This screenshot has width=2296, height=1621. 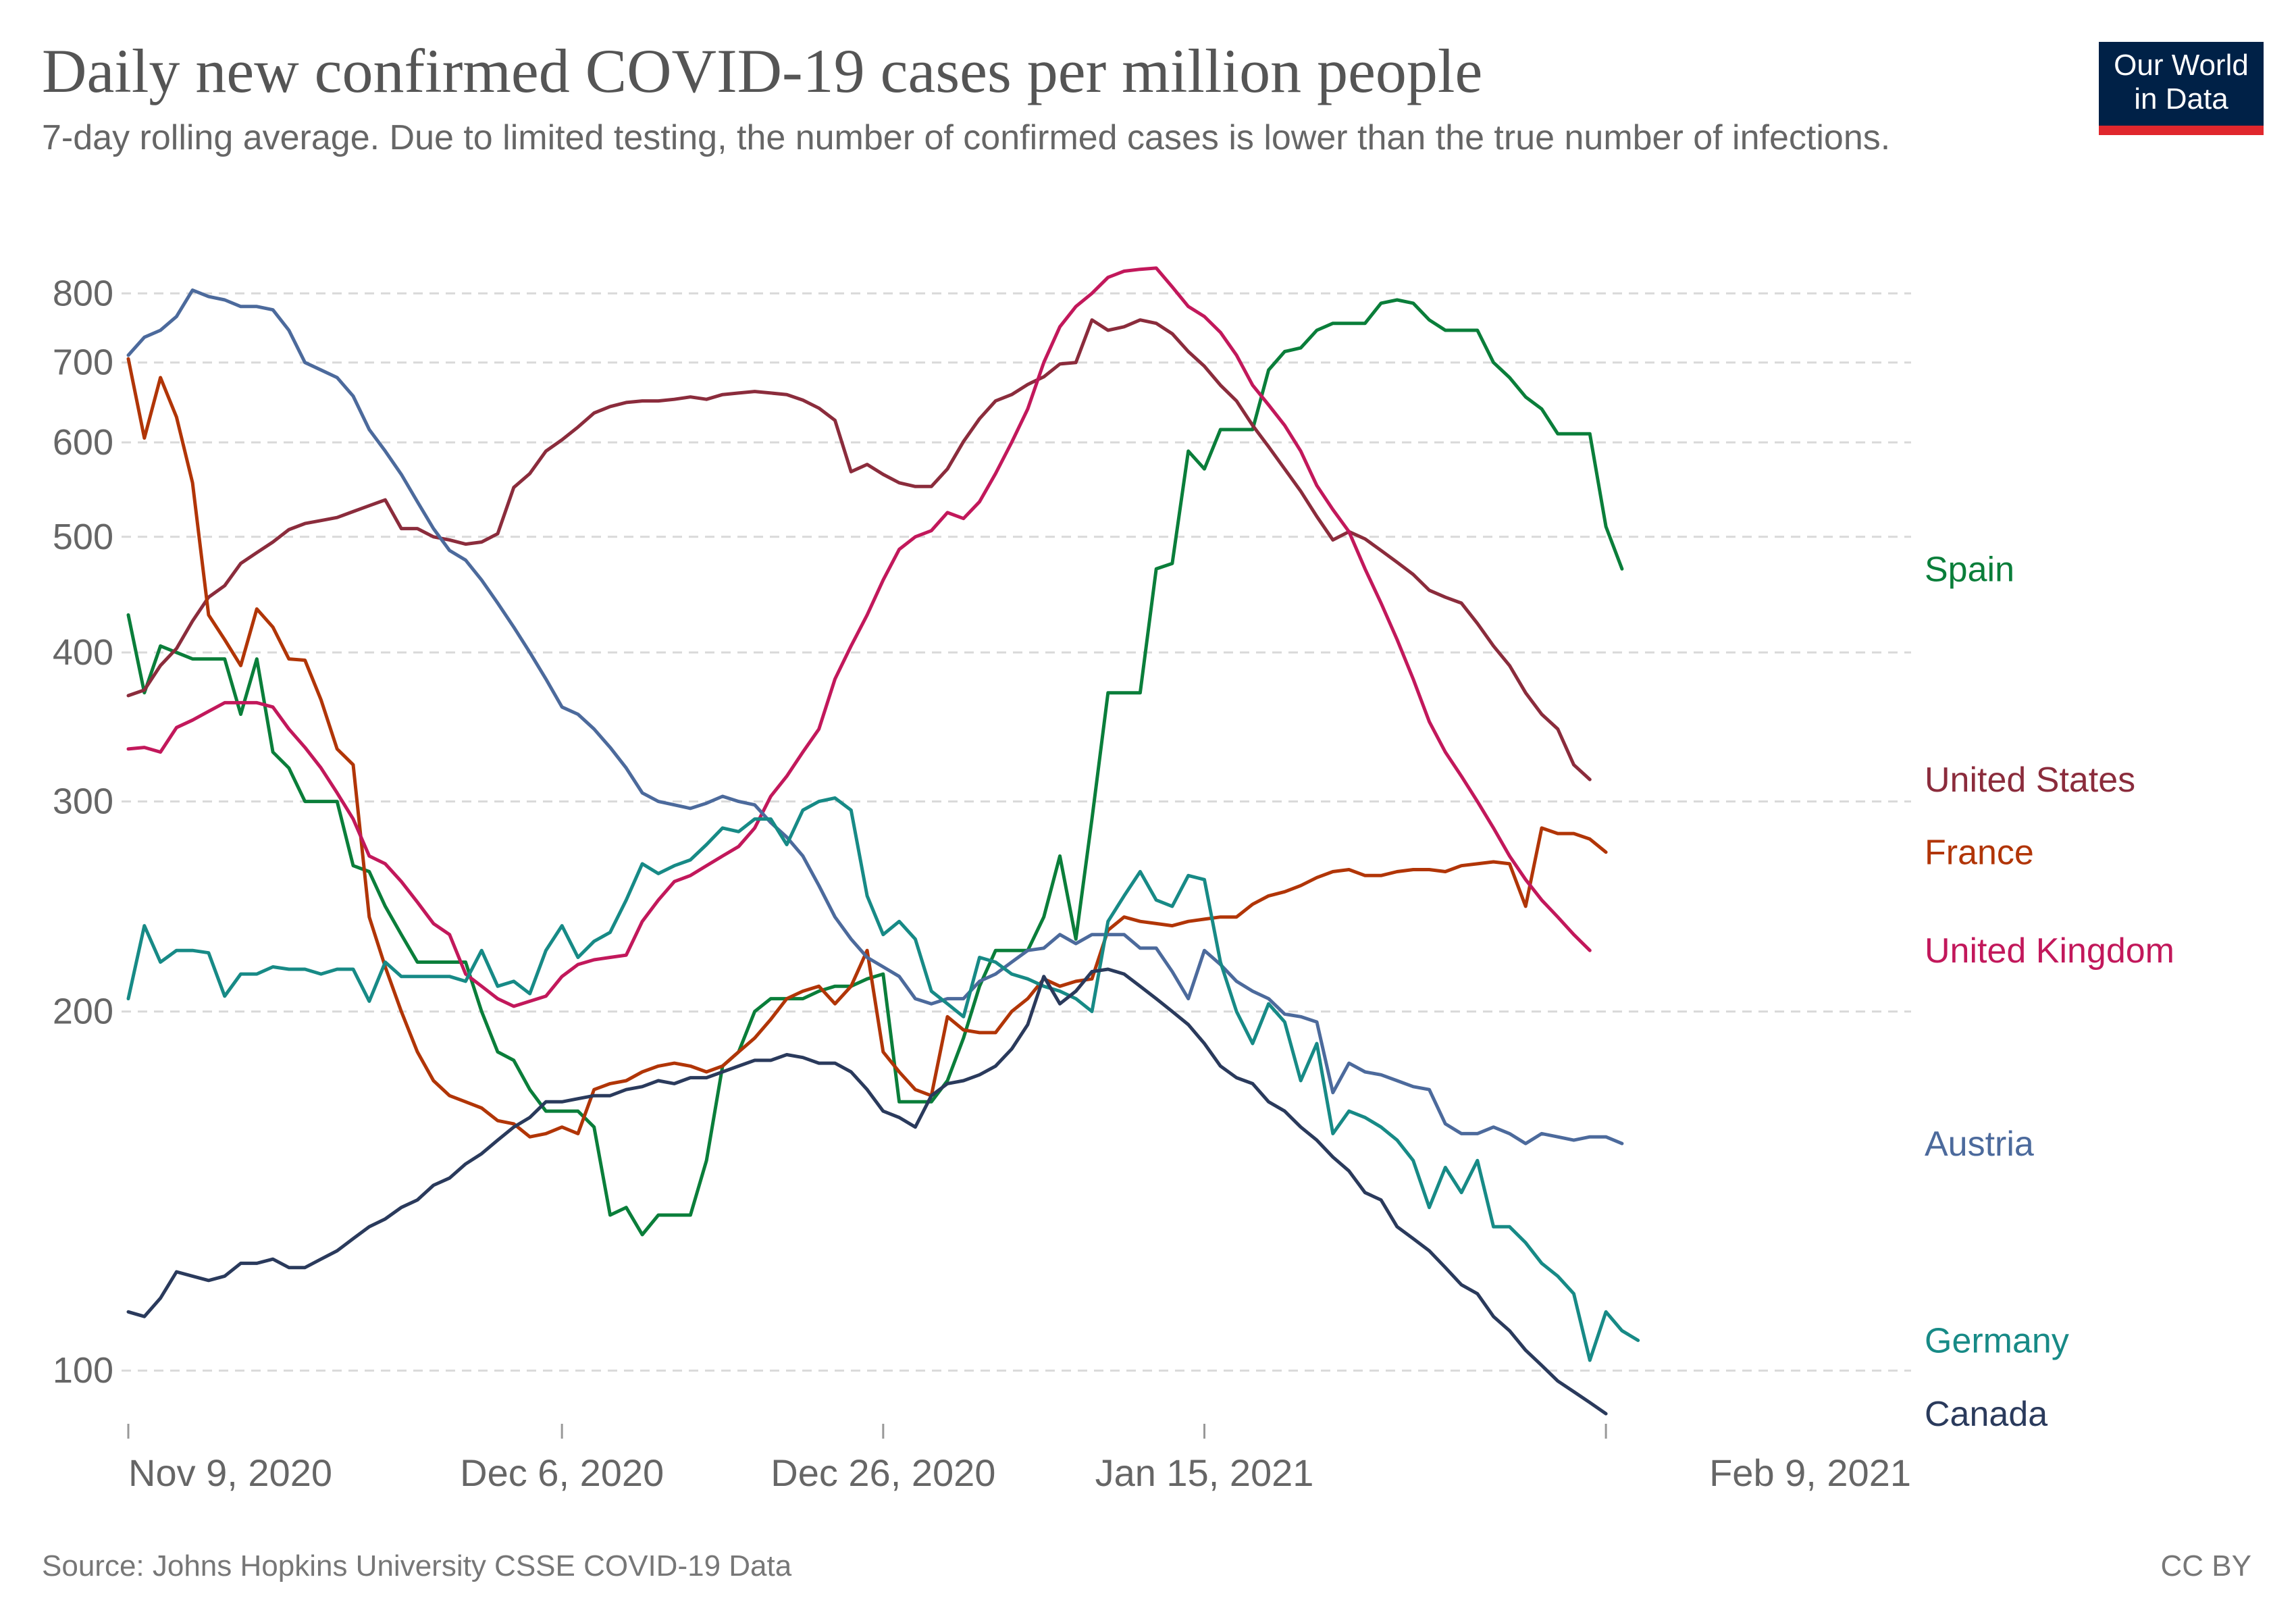 What do you see at coordinates (1979, 1144) in the screenshot?
I see `series-label-austria: Austria` at bounding box center [1979, 1144].